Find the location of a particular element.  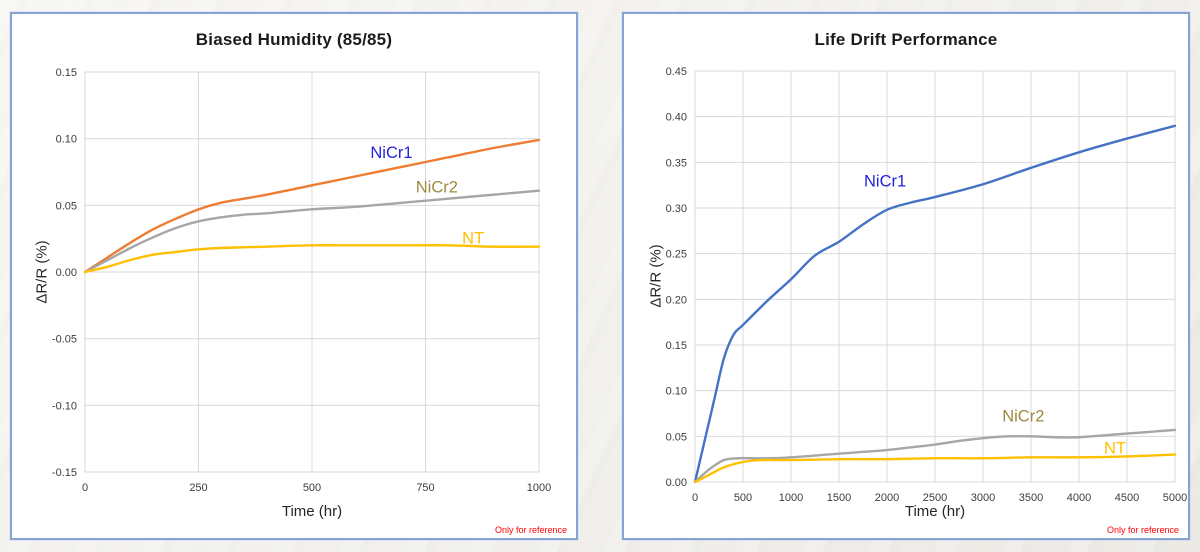

x-tick-label: 250 is located at coordinates (198, 488).